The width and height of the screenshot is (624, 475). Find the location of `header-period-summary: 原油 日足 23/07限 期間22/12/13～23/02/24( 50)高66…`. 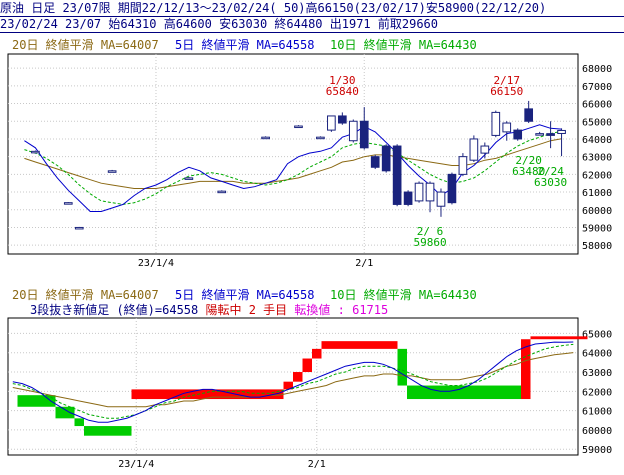

header-period-summary: 原油 日足 23/07限 期間22/12/13～23/02/24( 50)高66… is located at coordinates (273, 8).